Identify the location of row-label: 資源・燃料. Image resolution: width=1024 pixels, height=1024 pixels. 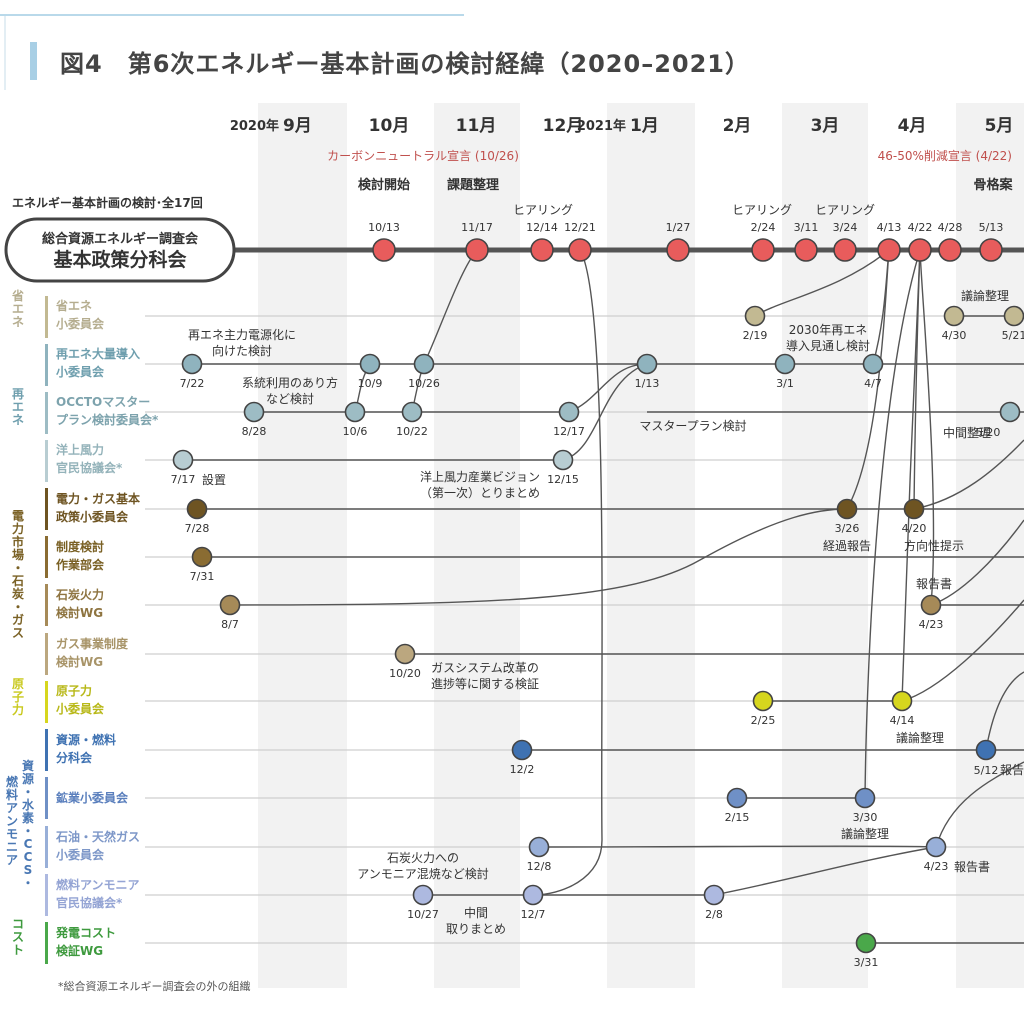
(86, 739).